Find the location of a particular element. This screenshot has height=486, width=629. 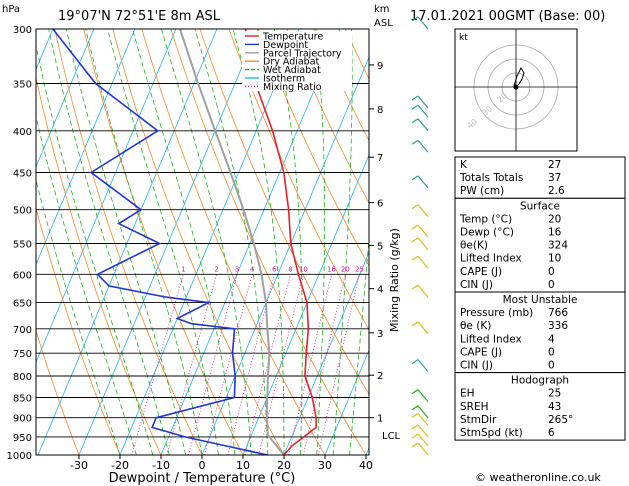

temperature-tick-label: 10 is located at coordinates (243, 465).